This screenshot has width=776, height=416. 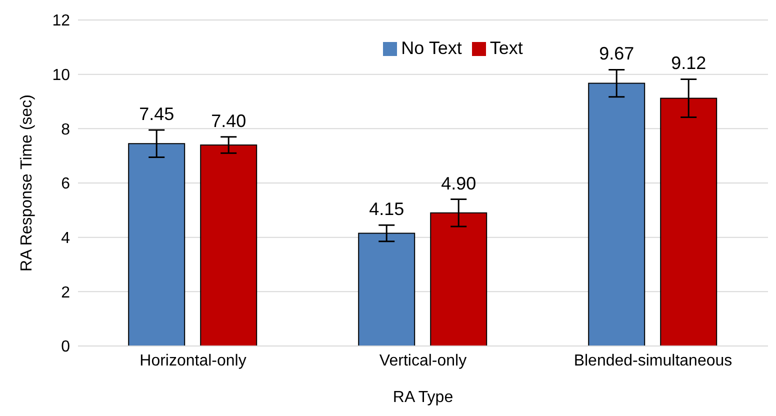 I want to click on data-label: 9.12, so click(x=688, y=63).